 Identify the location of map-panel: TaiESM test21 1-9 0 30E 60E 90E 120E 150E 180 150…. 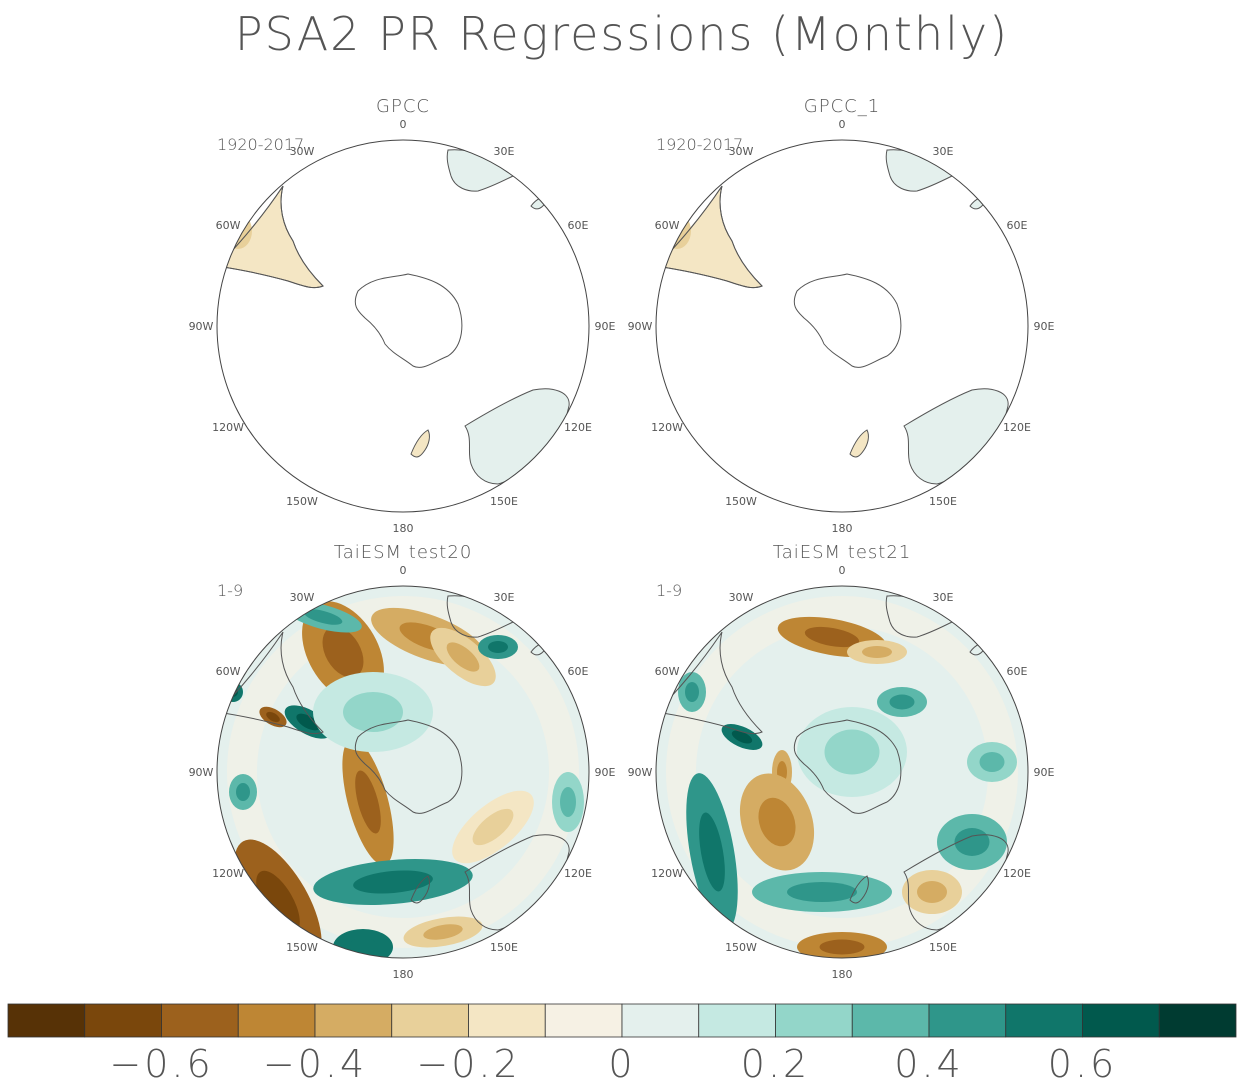
(841, 761).